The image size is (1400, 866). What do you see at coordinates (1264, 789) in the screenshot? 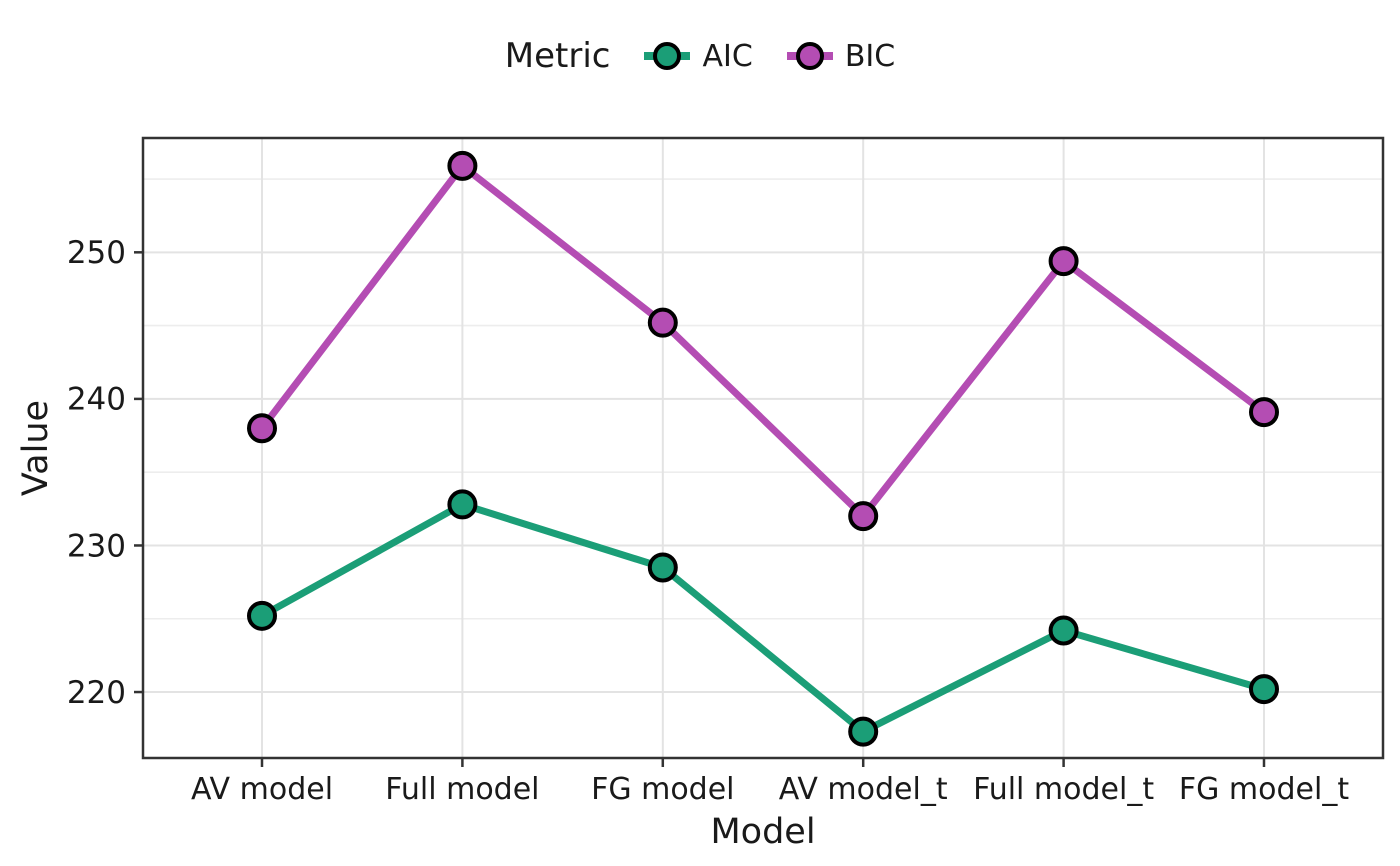
I see `x-tick-label-5: FG model_t` at bounding box center [1264, 789].